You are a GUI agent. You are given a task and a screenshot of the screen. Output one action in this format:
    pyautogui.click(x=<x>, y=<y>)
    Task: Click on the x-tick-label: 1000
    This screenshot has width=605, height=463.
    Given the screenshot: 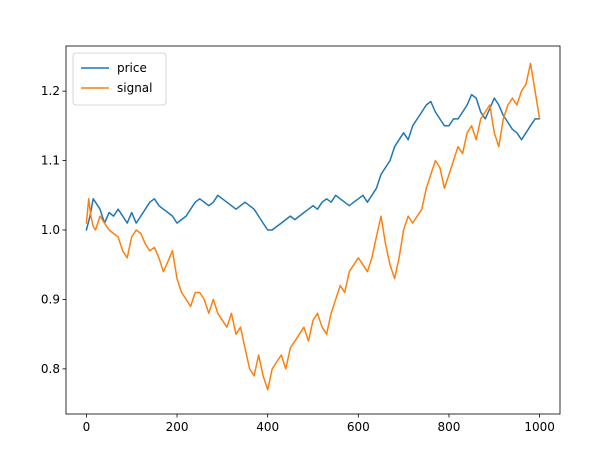 What is the action you would take?
    pyautogui.click(x=539, y=427)
    